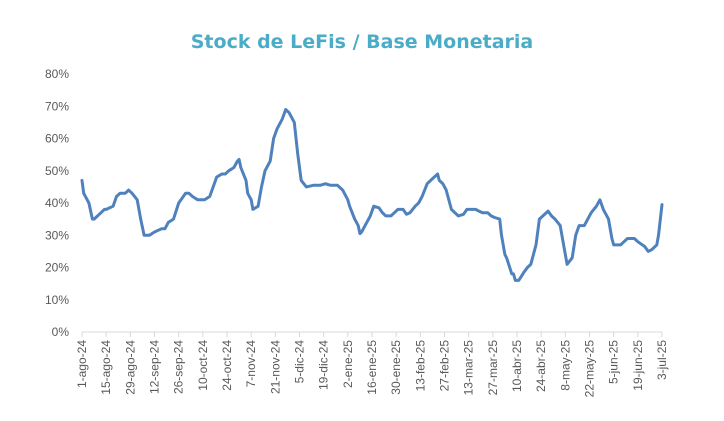 Image resolution: width=724 pixels, height=421 pixels. Describe the element at coordinates (324, 365) in the screenshot. I see `x-tick-label: 19-dic-24` at that location.